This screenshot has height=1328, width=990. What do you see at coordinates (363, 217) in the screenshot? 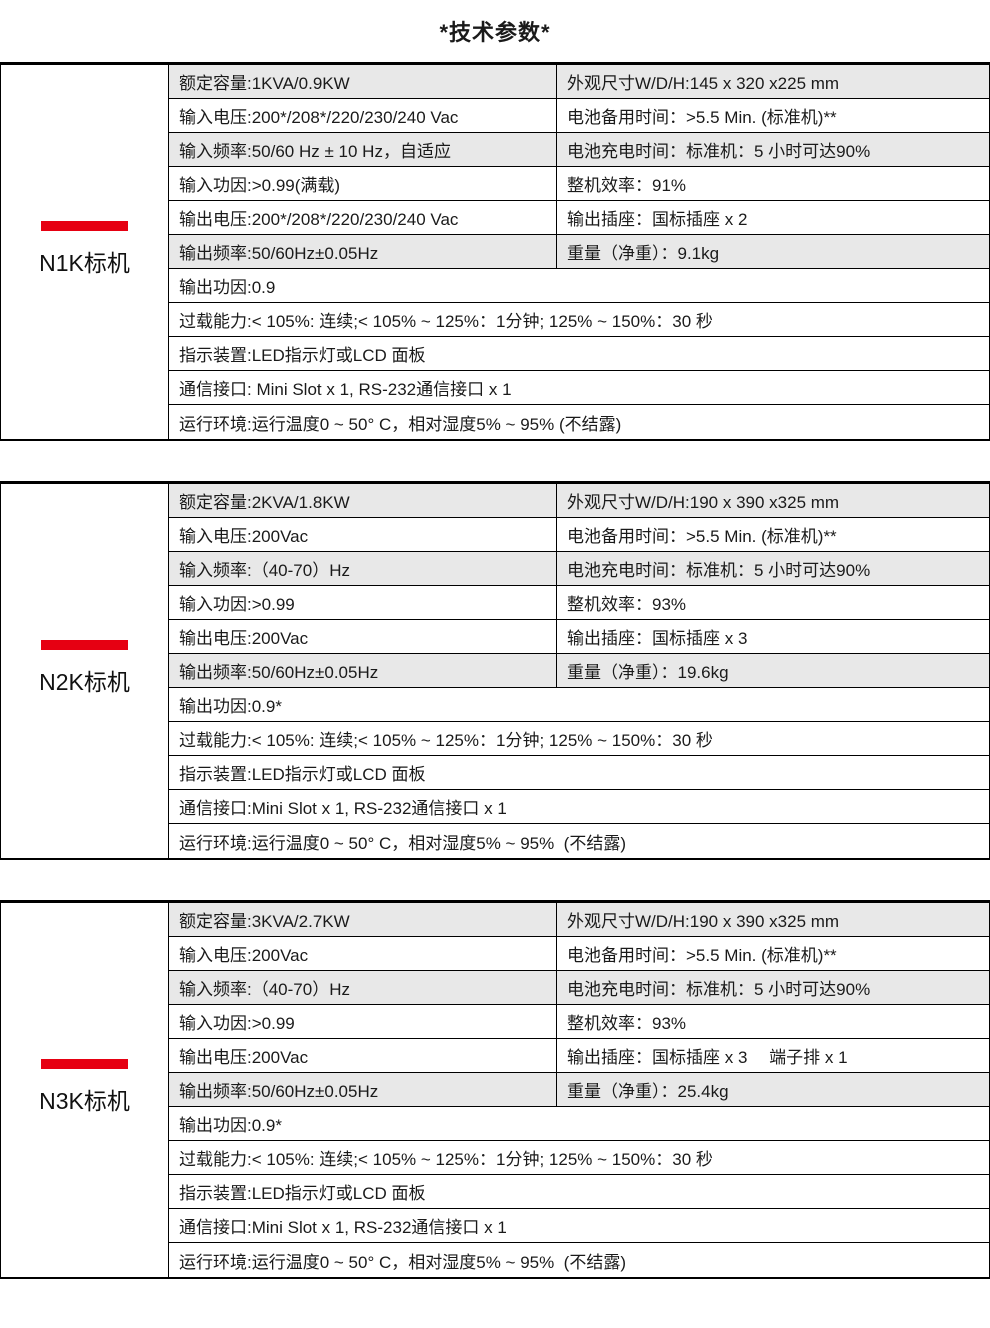
I see `spec-cell-left: 输出电压:200*/208*/220/230/240 Vac` at bounding box center [363, 217].